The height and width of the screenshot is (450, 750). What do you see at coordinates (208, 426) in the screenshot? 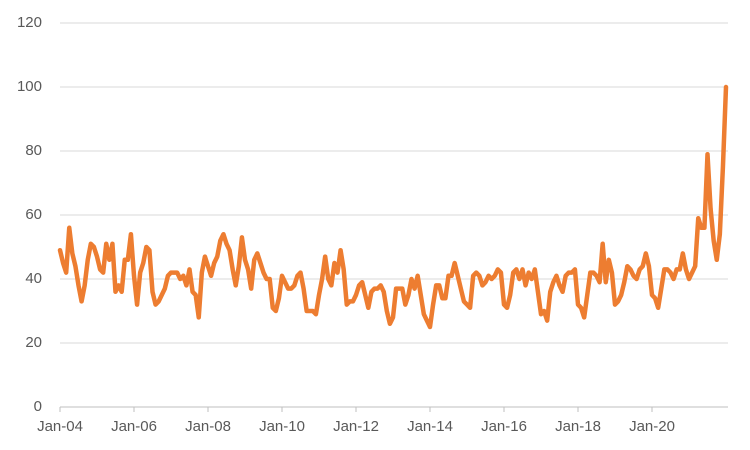
I see `x-tick-label: Jan-08` at bounding box center [208, 426].